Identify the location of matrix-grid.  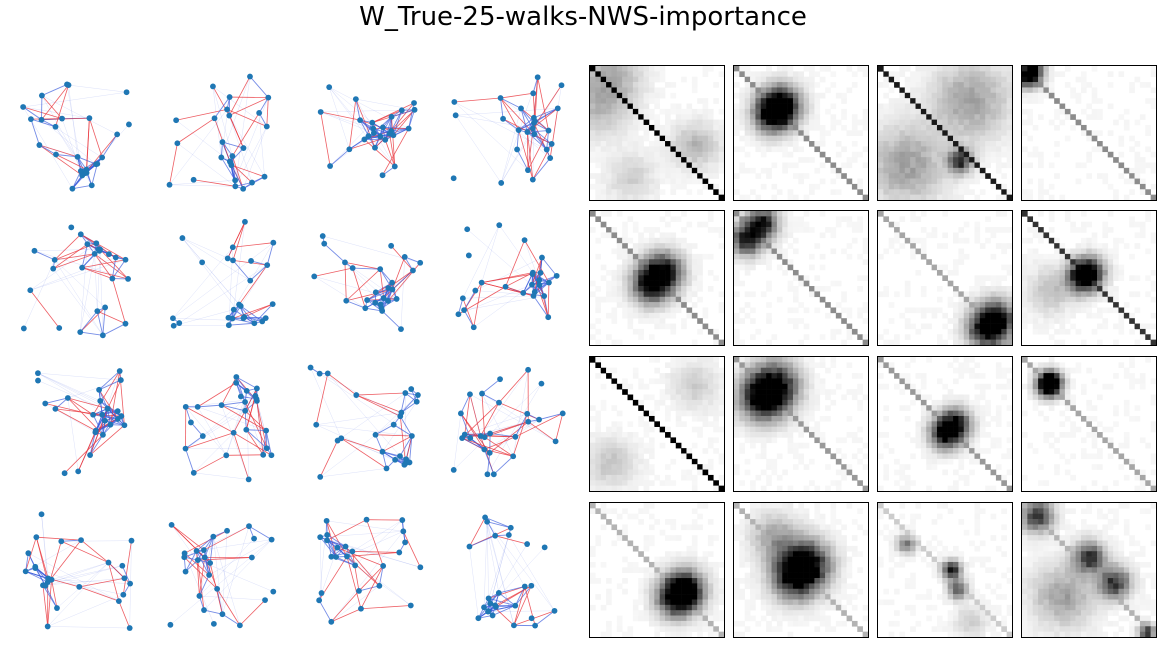
(801, 424).